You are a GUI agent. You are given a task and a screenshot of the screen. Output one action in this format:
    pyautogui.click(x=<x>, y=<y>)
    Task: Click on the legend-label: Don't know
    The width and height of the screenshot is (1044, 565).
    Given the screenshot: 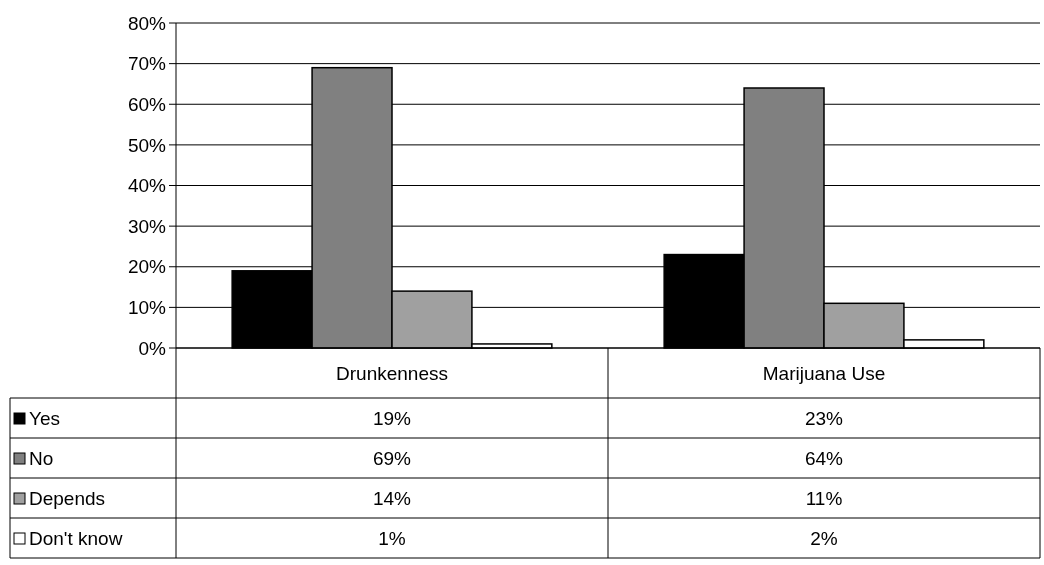 What is the action you would take?
    pyautogui.click(x=76, y=538)
    